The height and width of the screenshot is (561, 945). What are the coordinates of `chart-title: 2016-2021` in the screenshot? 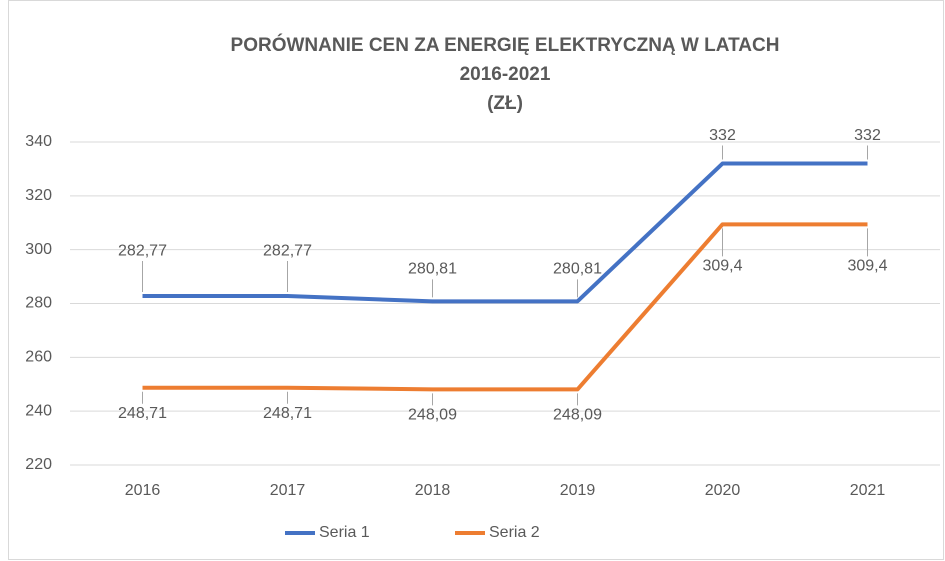 It's located at (505, 74).